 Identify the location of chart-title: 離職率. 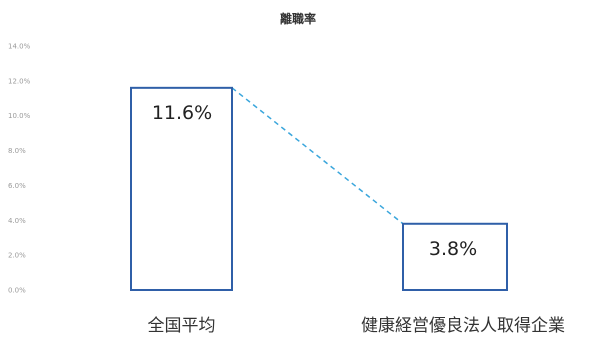
(298, 18).